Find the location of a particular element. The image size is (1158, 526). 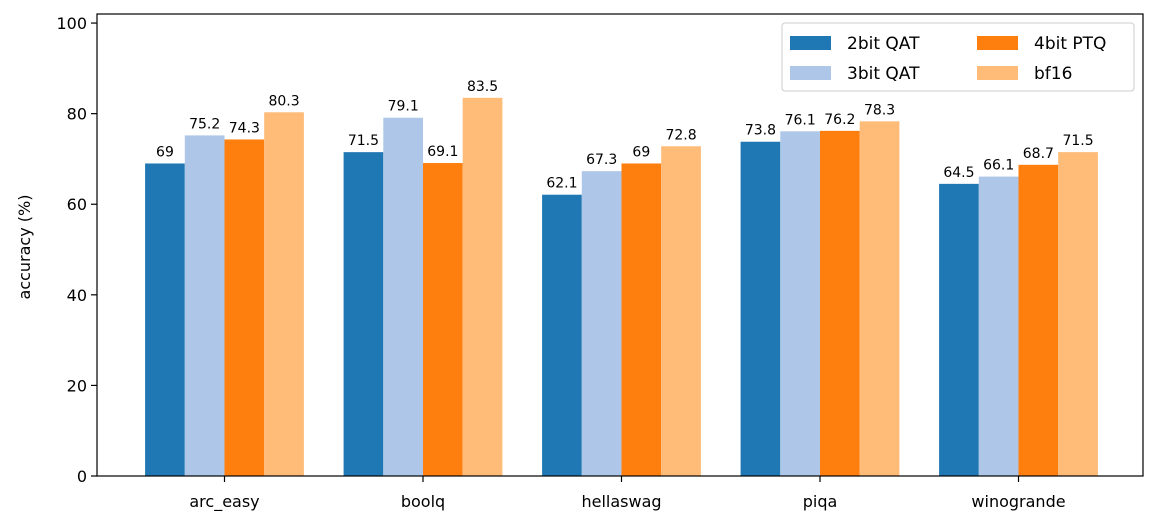

y-tick-label: 100 is located at coordinates (71, 23).